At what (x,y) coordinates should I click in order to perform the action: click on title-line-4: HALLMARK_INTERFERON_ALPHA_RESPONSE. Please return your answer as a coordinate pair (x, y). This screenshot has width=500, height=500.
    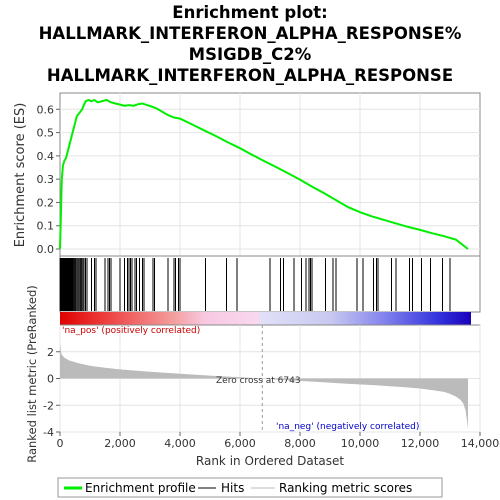
    Looking at the image, I should click on (250, 75).